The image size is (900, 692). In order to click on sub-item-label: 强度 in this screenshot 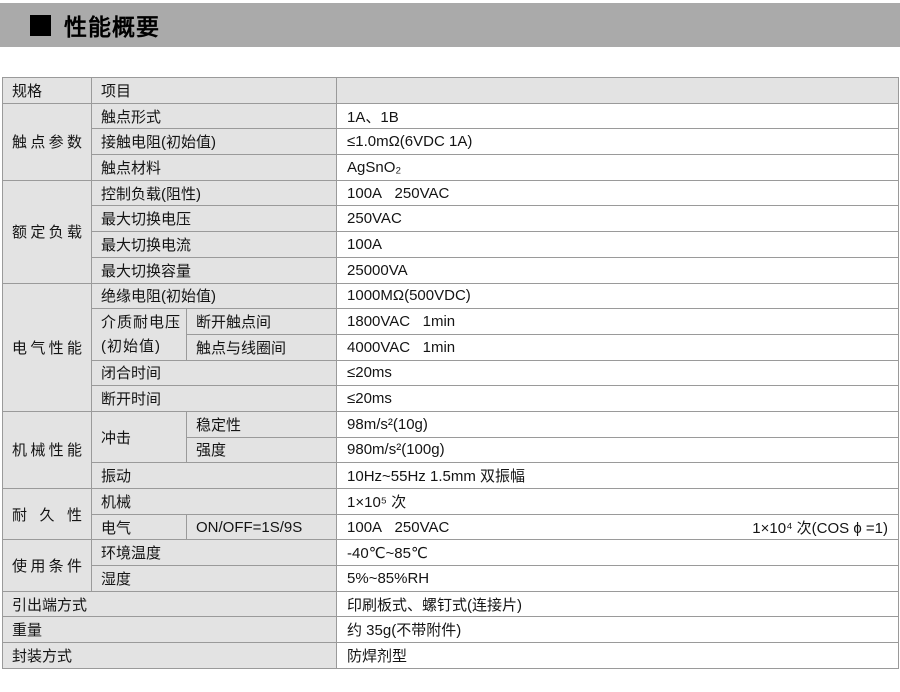, I will do `click(261, 450)`.